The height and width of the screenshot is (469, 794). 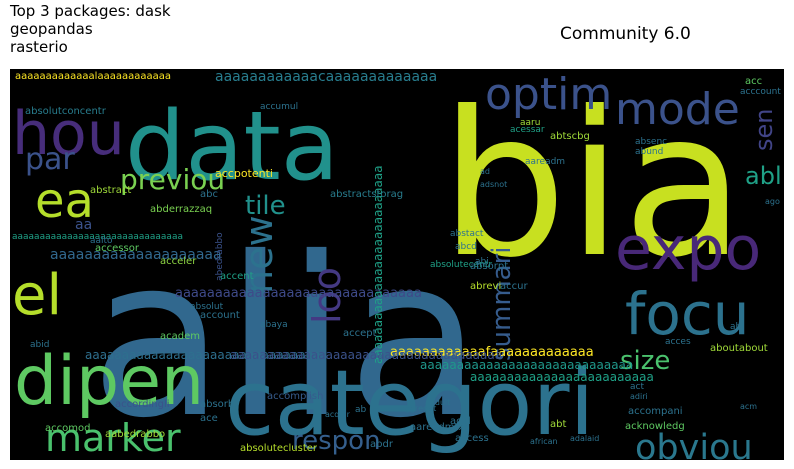 What do you see at coordinates (461, 265) in the screenshot?
I see `word-absolutecentr: absolutecentr` at bounding box center [461, 265].